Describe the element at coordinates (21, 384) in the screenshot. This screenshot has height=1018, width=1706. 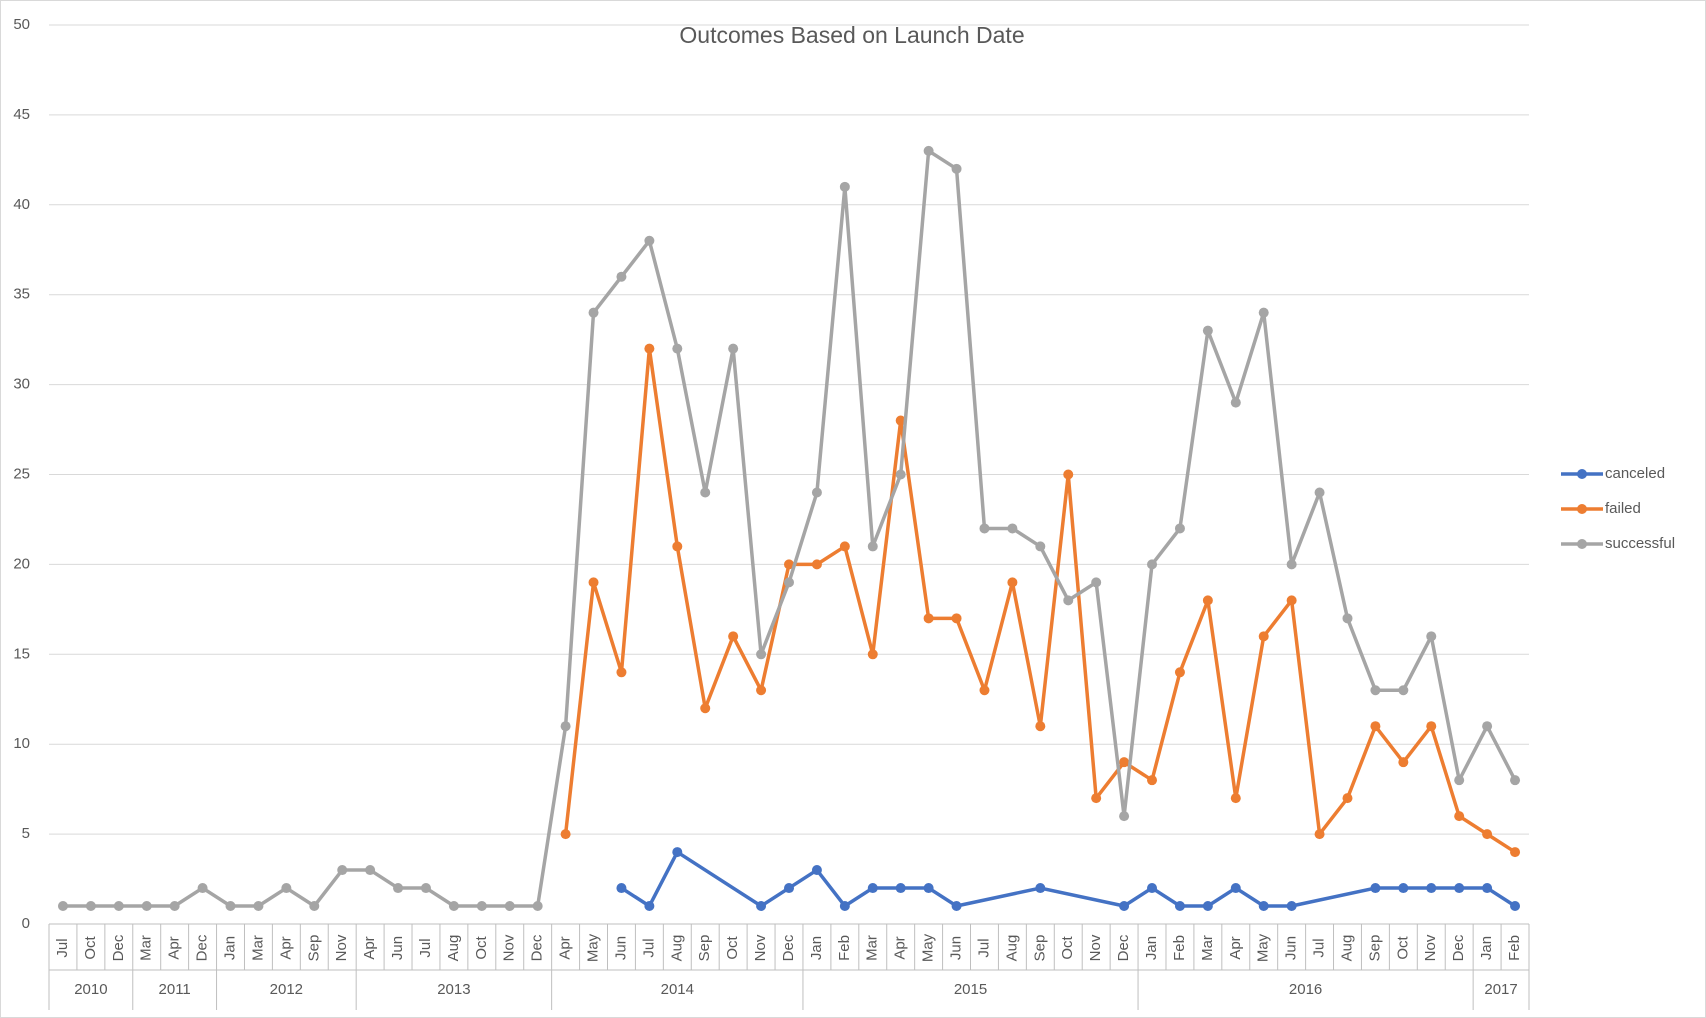
I see `y-tick-label: 30` at that location.